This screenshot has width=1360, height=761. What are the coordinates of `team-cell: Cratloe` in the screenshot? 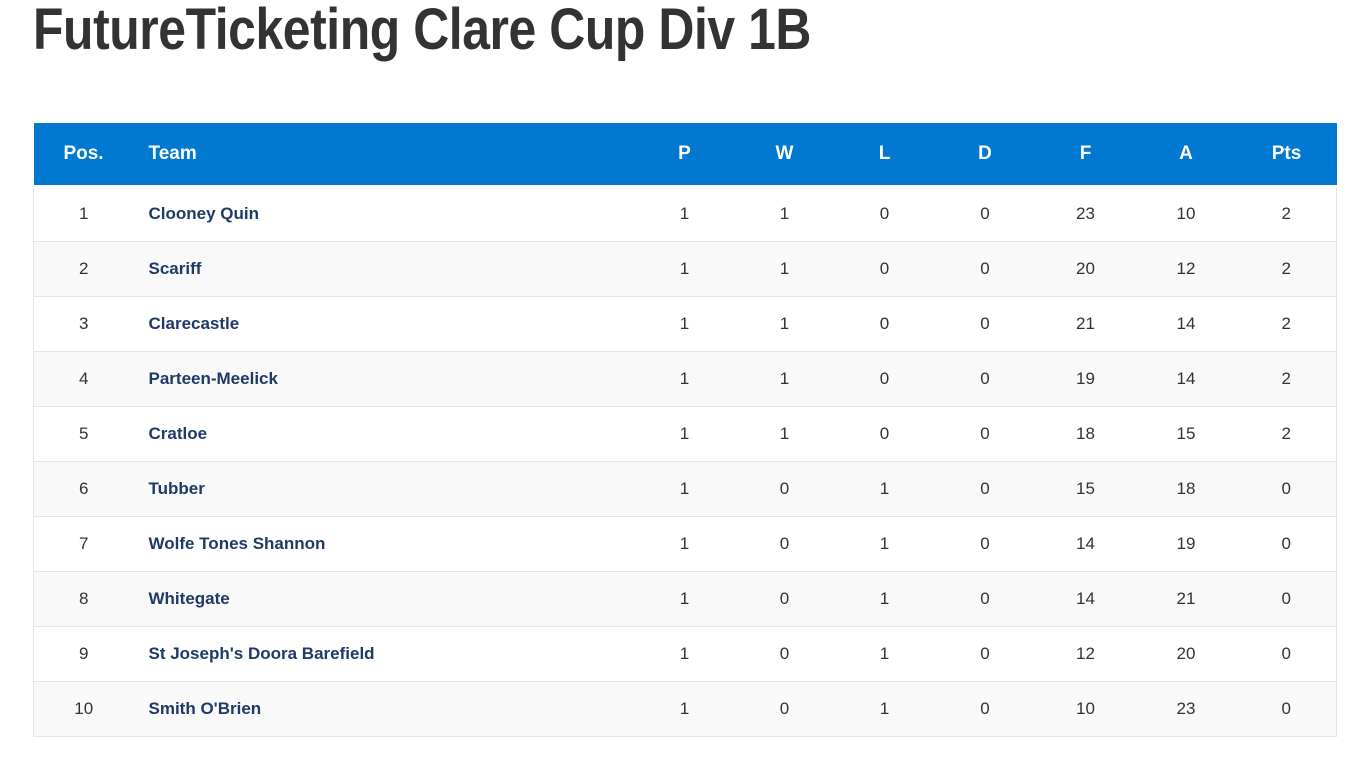 It's located at (384, 433).